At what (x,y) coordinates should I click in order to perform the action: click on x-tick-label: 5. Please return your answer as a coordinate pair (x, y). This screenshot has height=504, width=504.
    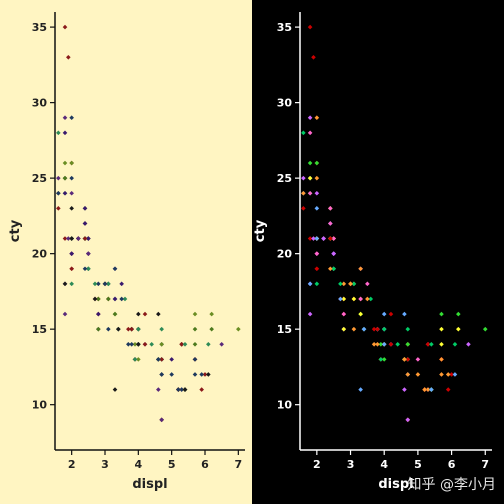
    Looking at the image, I should click on (172, 464).